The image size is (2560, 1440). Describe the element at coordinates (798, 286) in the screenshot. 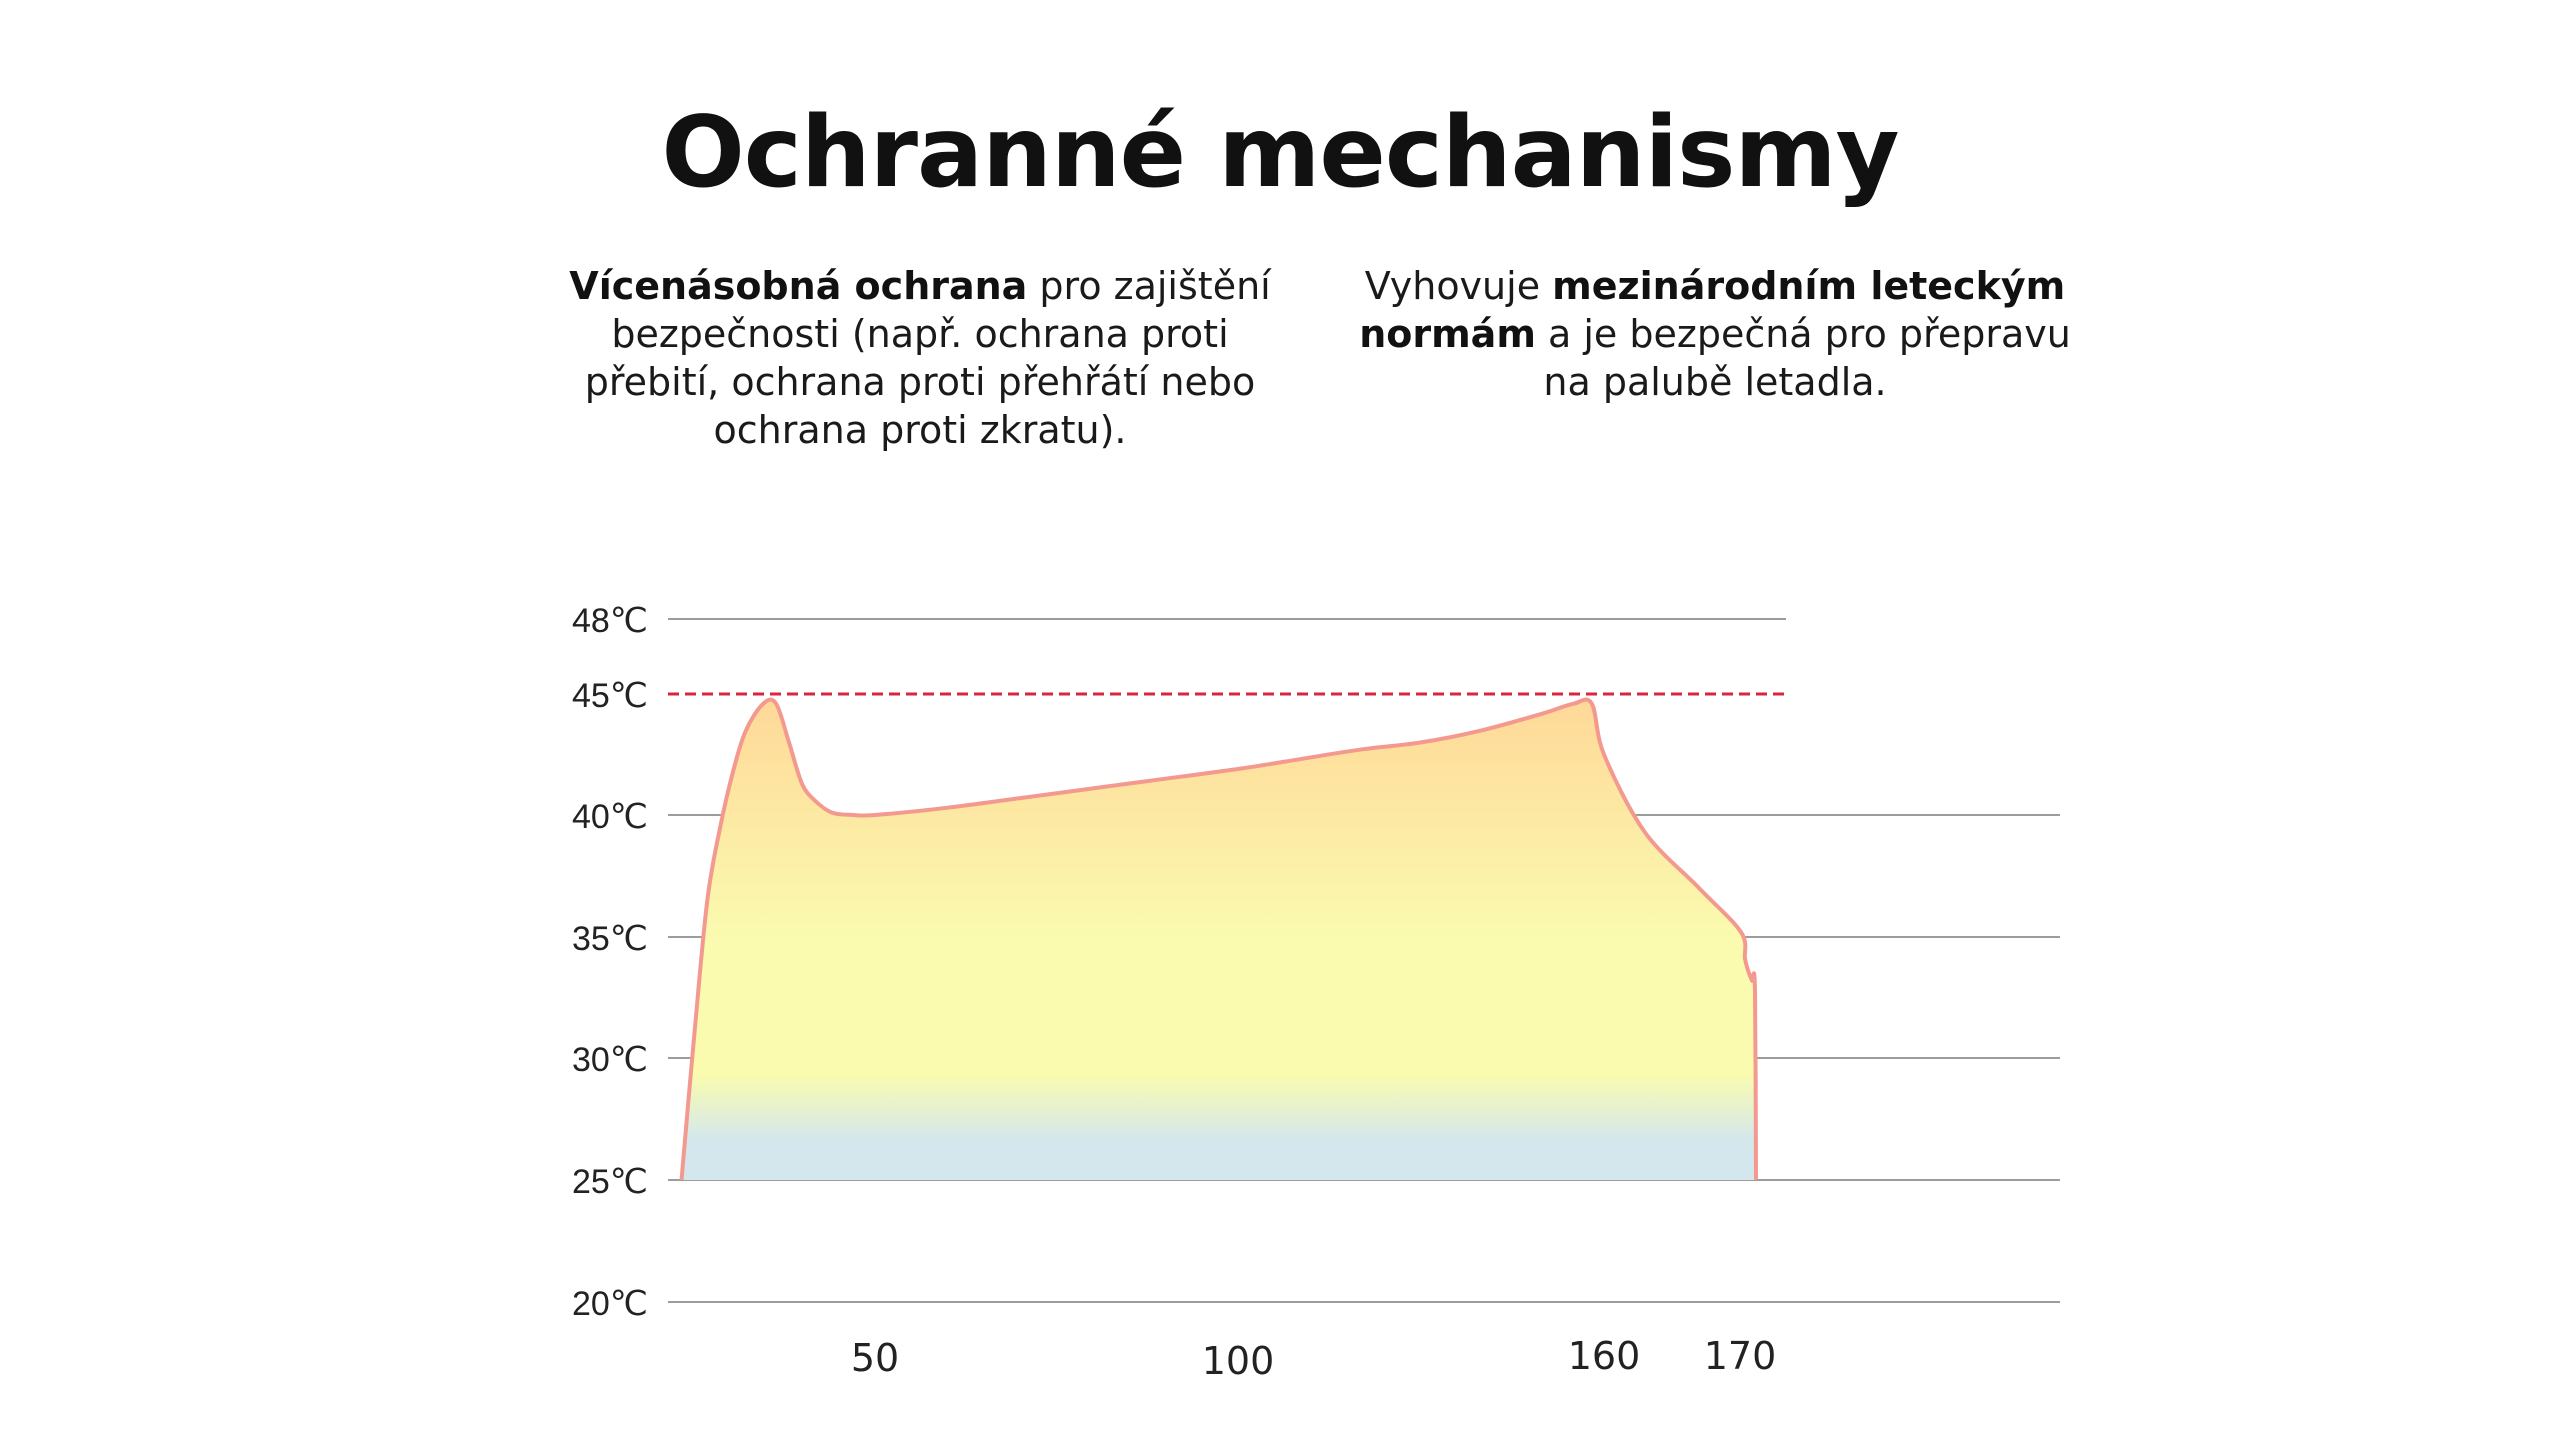

I see `feature-multiple-protection-bold: Vícenásobná ochrana` at that location.